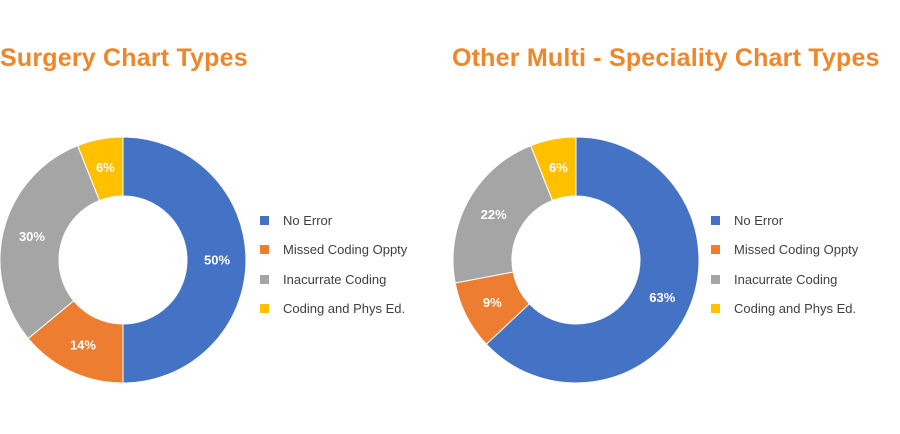 This screenshot has height=434, width=900. What do you see at coordinates (217, 260) in the screenshot?
I see `data-label-no-error: 50%` at bounding box center [217, 260].